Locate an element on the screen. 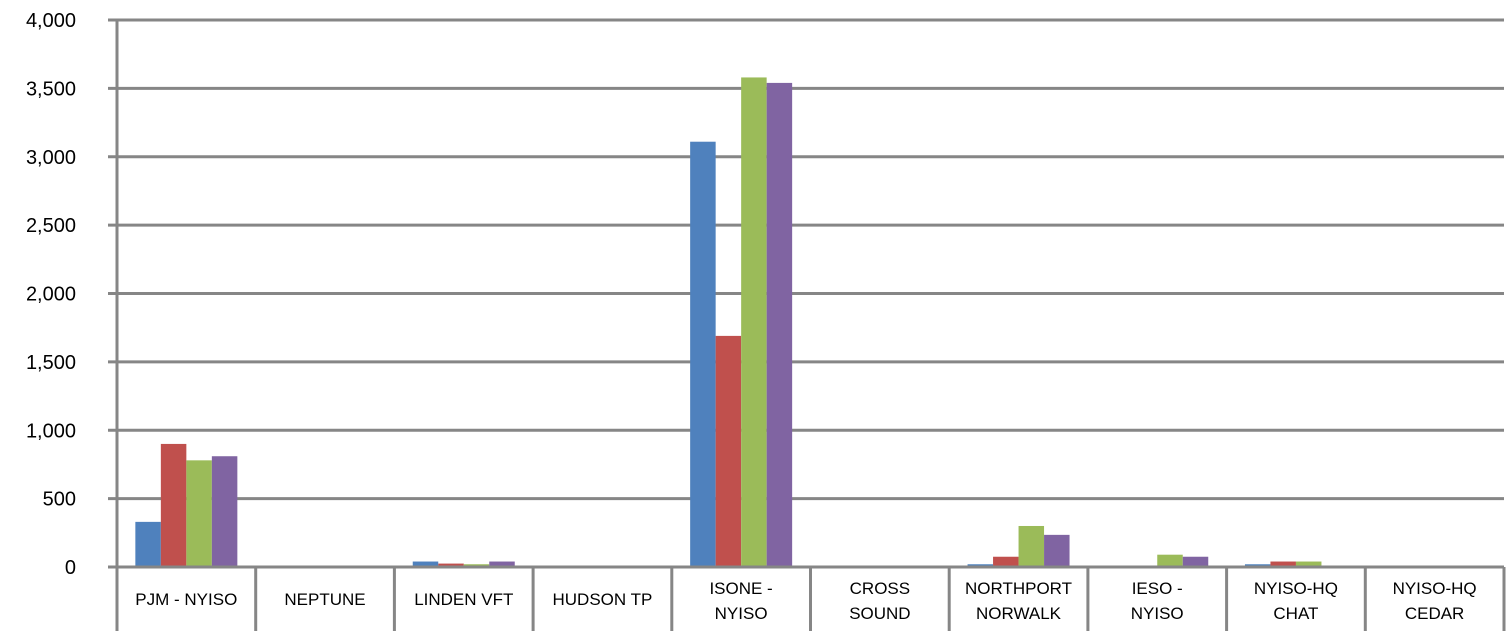 Image resolution: width=1508 pixels, height=631 pixels. category-label: ISONE - is located at coordinates (740, 588).